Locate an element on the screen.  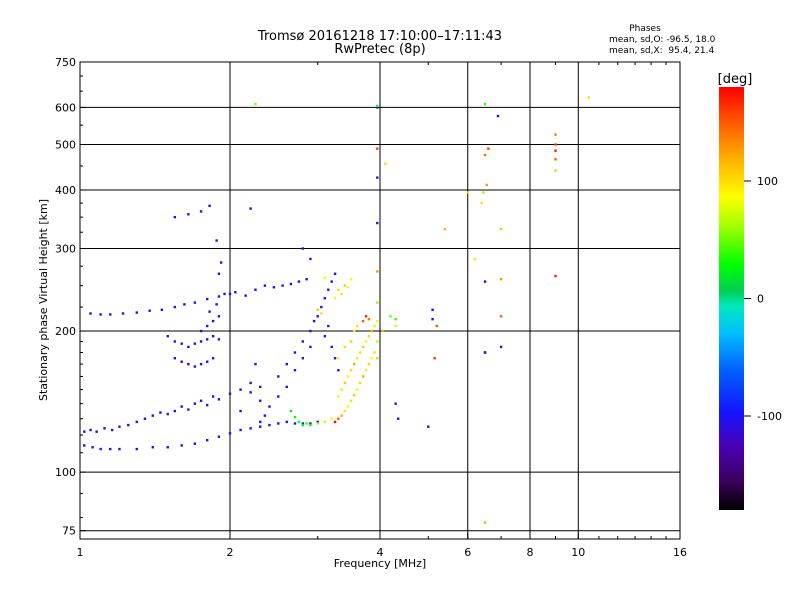
colorbar-ticks: 100 0 -100 is located at coordinates (763, 299).